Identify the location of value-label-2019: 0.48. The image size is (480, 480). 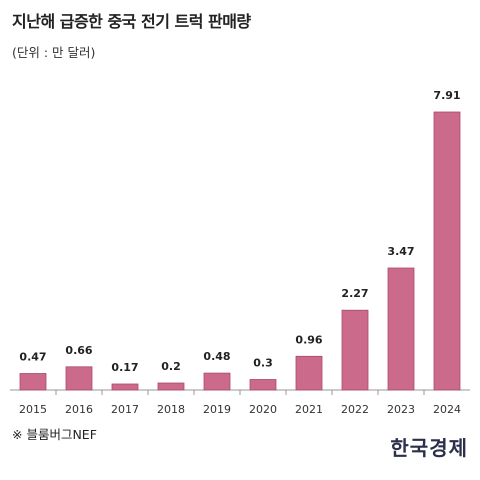
(216, 356).